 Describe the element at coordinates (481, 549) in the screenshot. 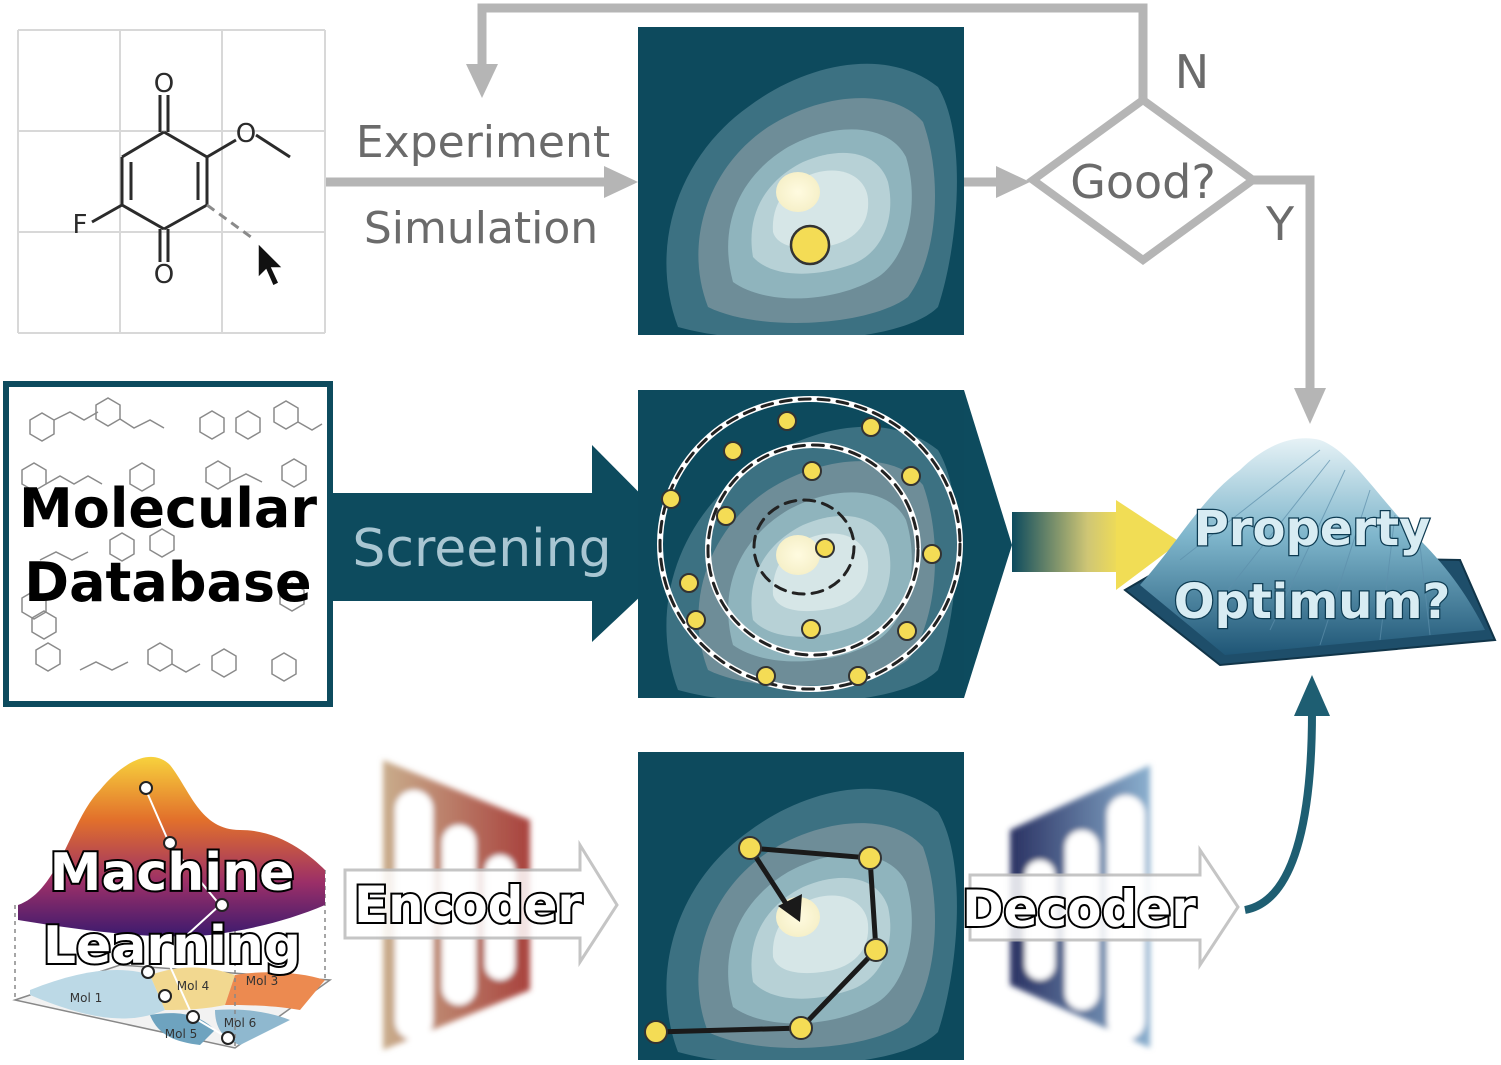

I see `screening-label: Screening` at that location.